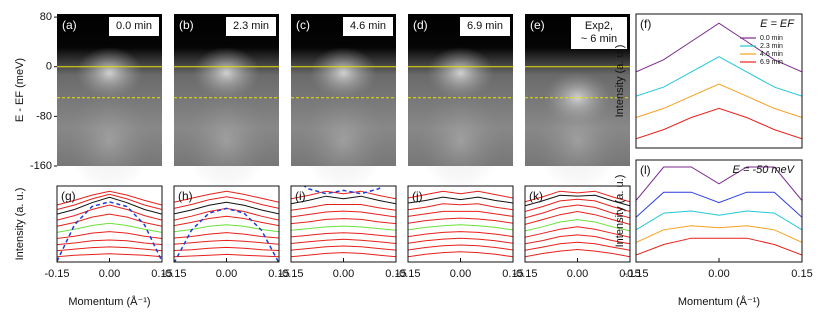 The image size is (830, 323). What do you see at coordinates (599, 39) in the screenshot?
I see `time-label: ~ 6 min` at bounding box center [599, 39].